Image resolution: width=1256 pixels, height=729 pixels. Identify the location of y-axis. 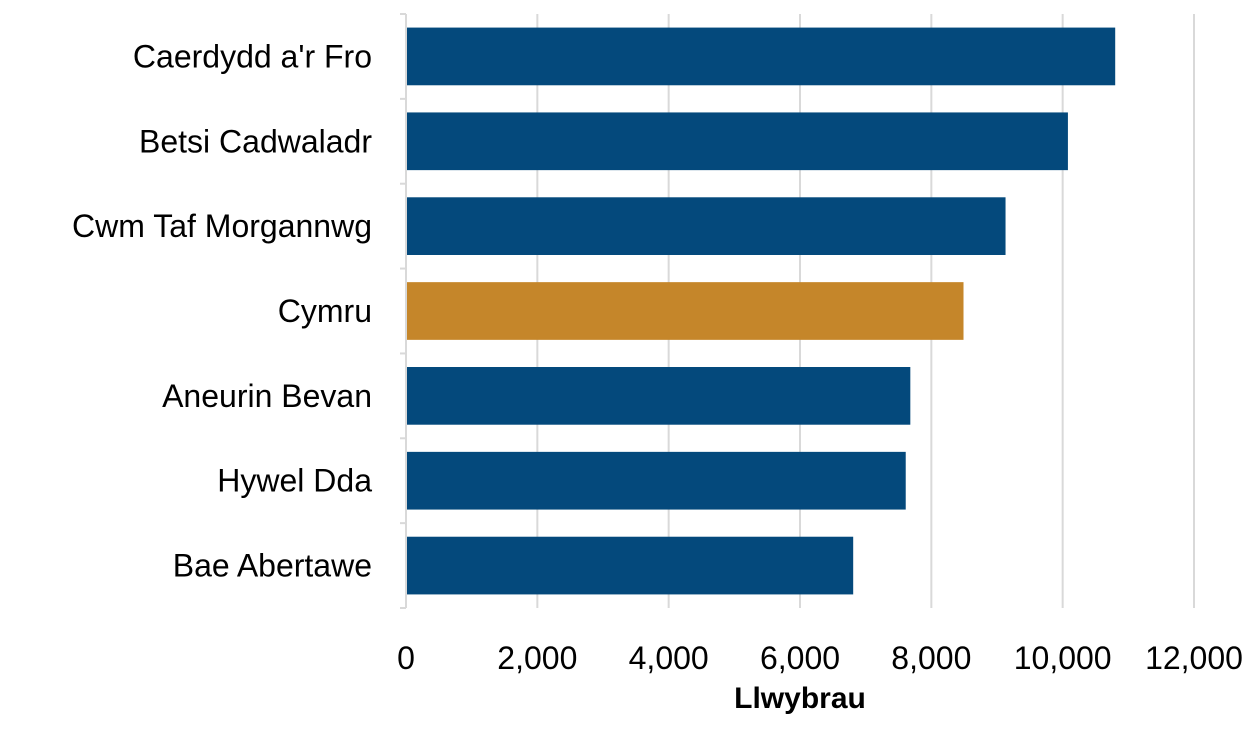
(403, 311).